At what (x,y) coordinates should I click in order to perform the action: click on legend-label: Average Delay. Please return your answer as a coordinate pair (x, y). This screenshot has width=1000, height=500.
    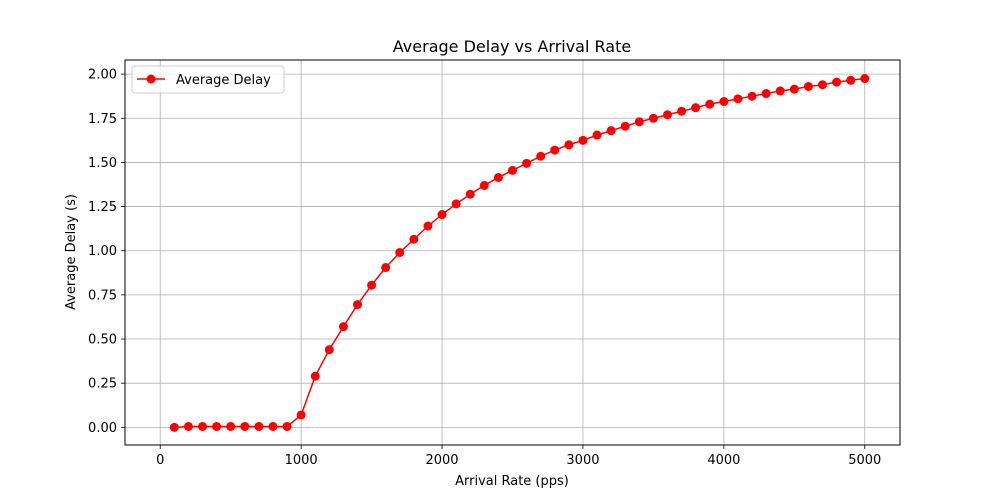
    Looking at the image, I should click on (223, 80).